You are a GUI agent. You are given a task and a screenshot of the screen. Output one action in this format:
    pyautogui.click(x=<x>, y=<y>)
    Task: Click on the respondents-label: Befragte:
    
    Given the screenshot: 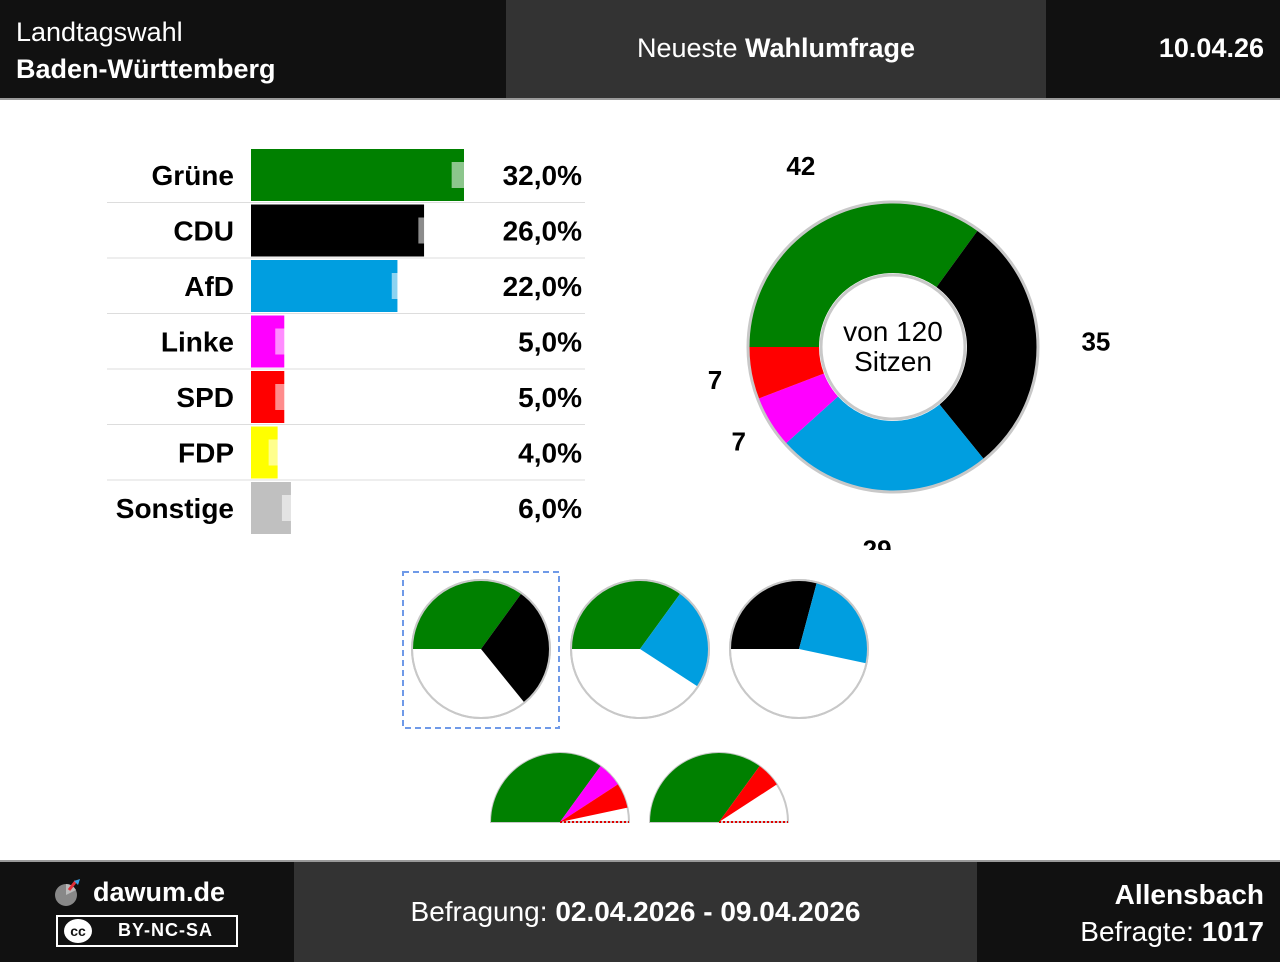 What is the action you would take?
    pyautogui.click(x=1141, y=931)
    